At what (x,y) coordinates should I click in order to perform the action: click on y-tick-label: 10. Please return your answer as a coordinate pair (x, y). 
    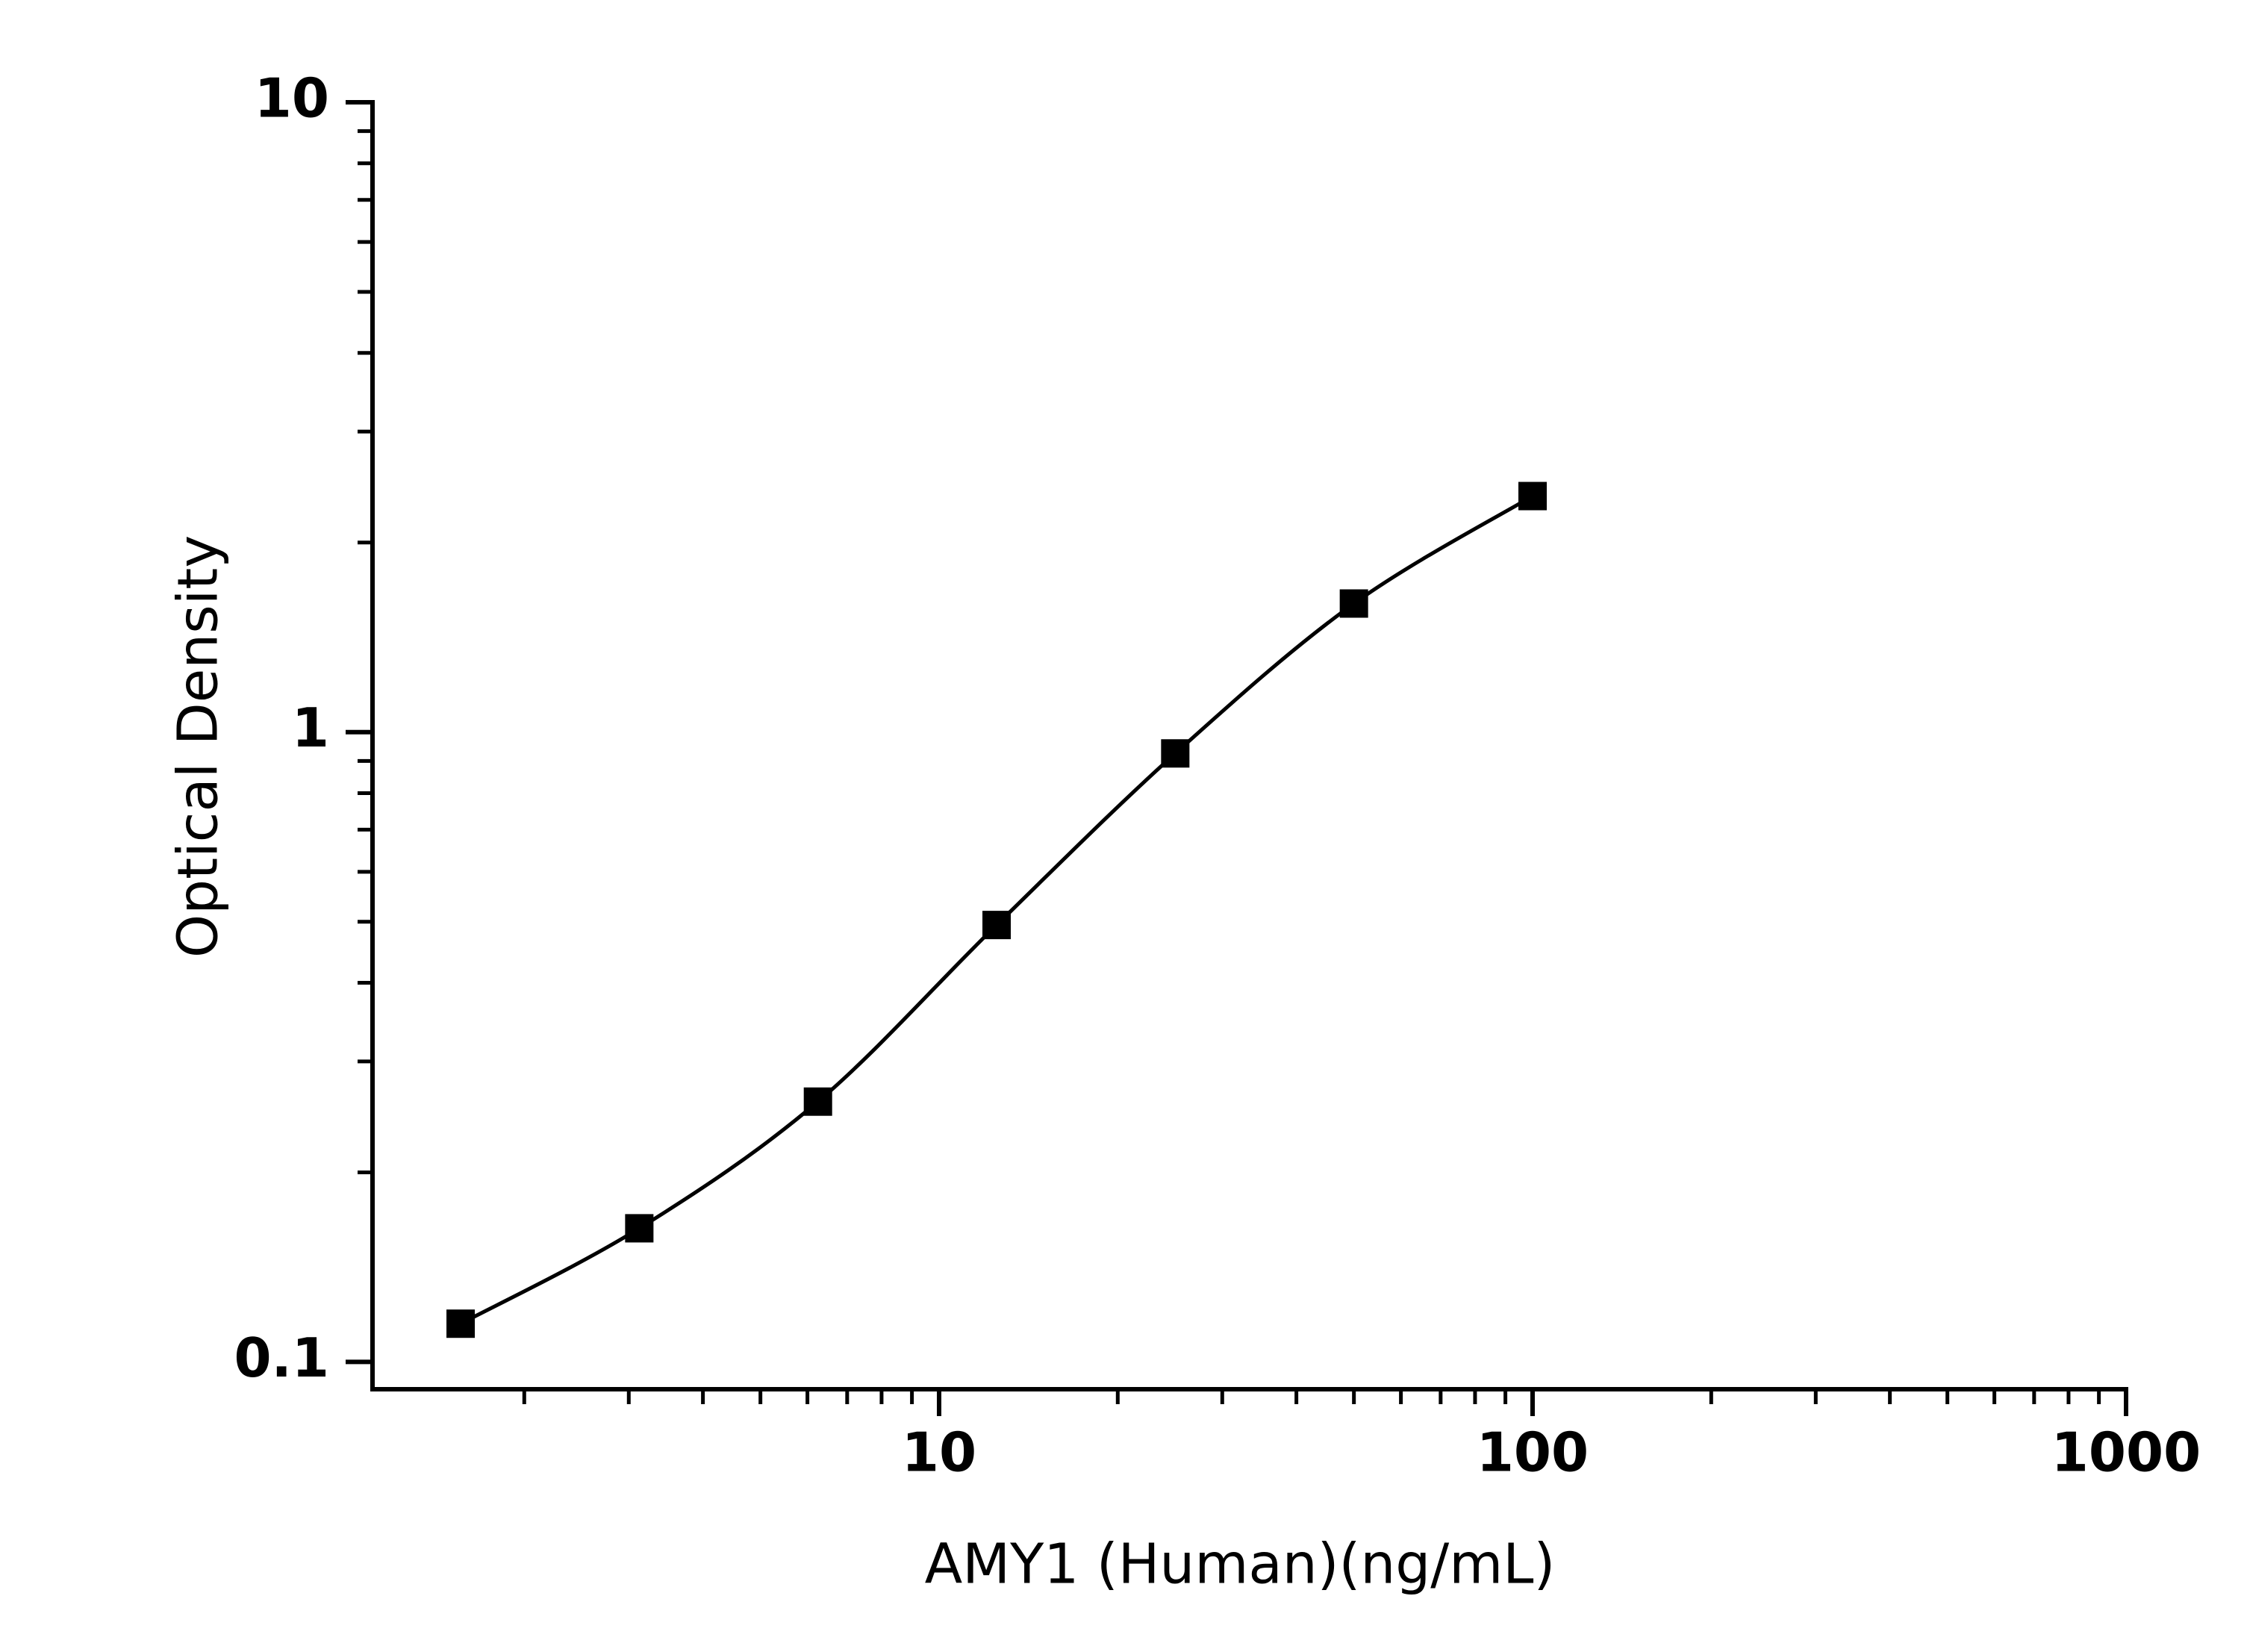
    Looking at the image, I should click on (292, 99).